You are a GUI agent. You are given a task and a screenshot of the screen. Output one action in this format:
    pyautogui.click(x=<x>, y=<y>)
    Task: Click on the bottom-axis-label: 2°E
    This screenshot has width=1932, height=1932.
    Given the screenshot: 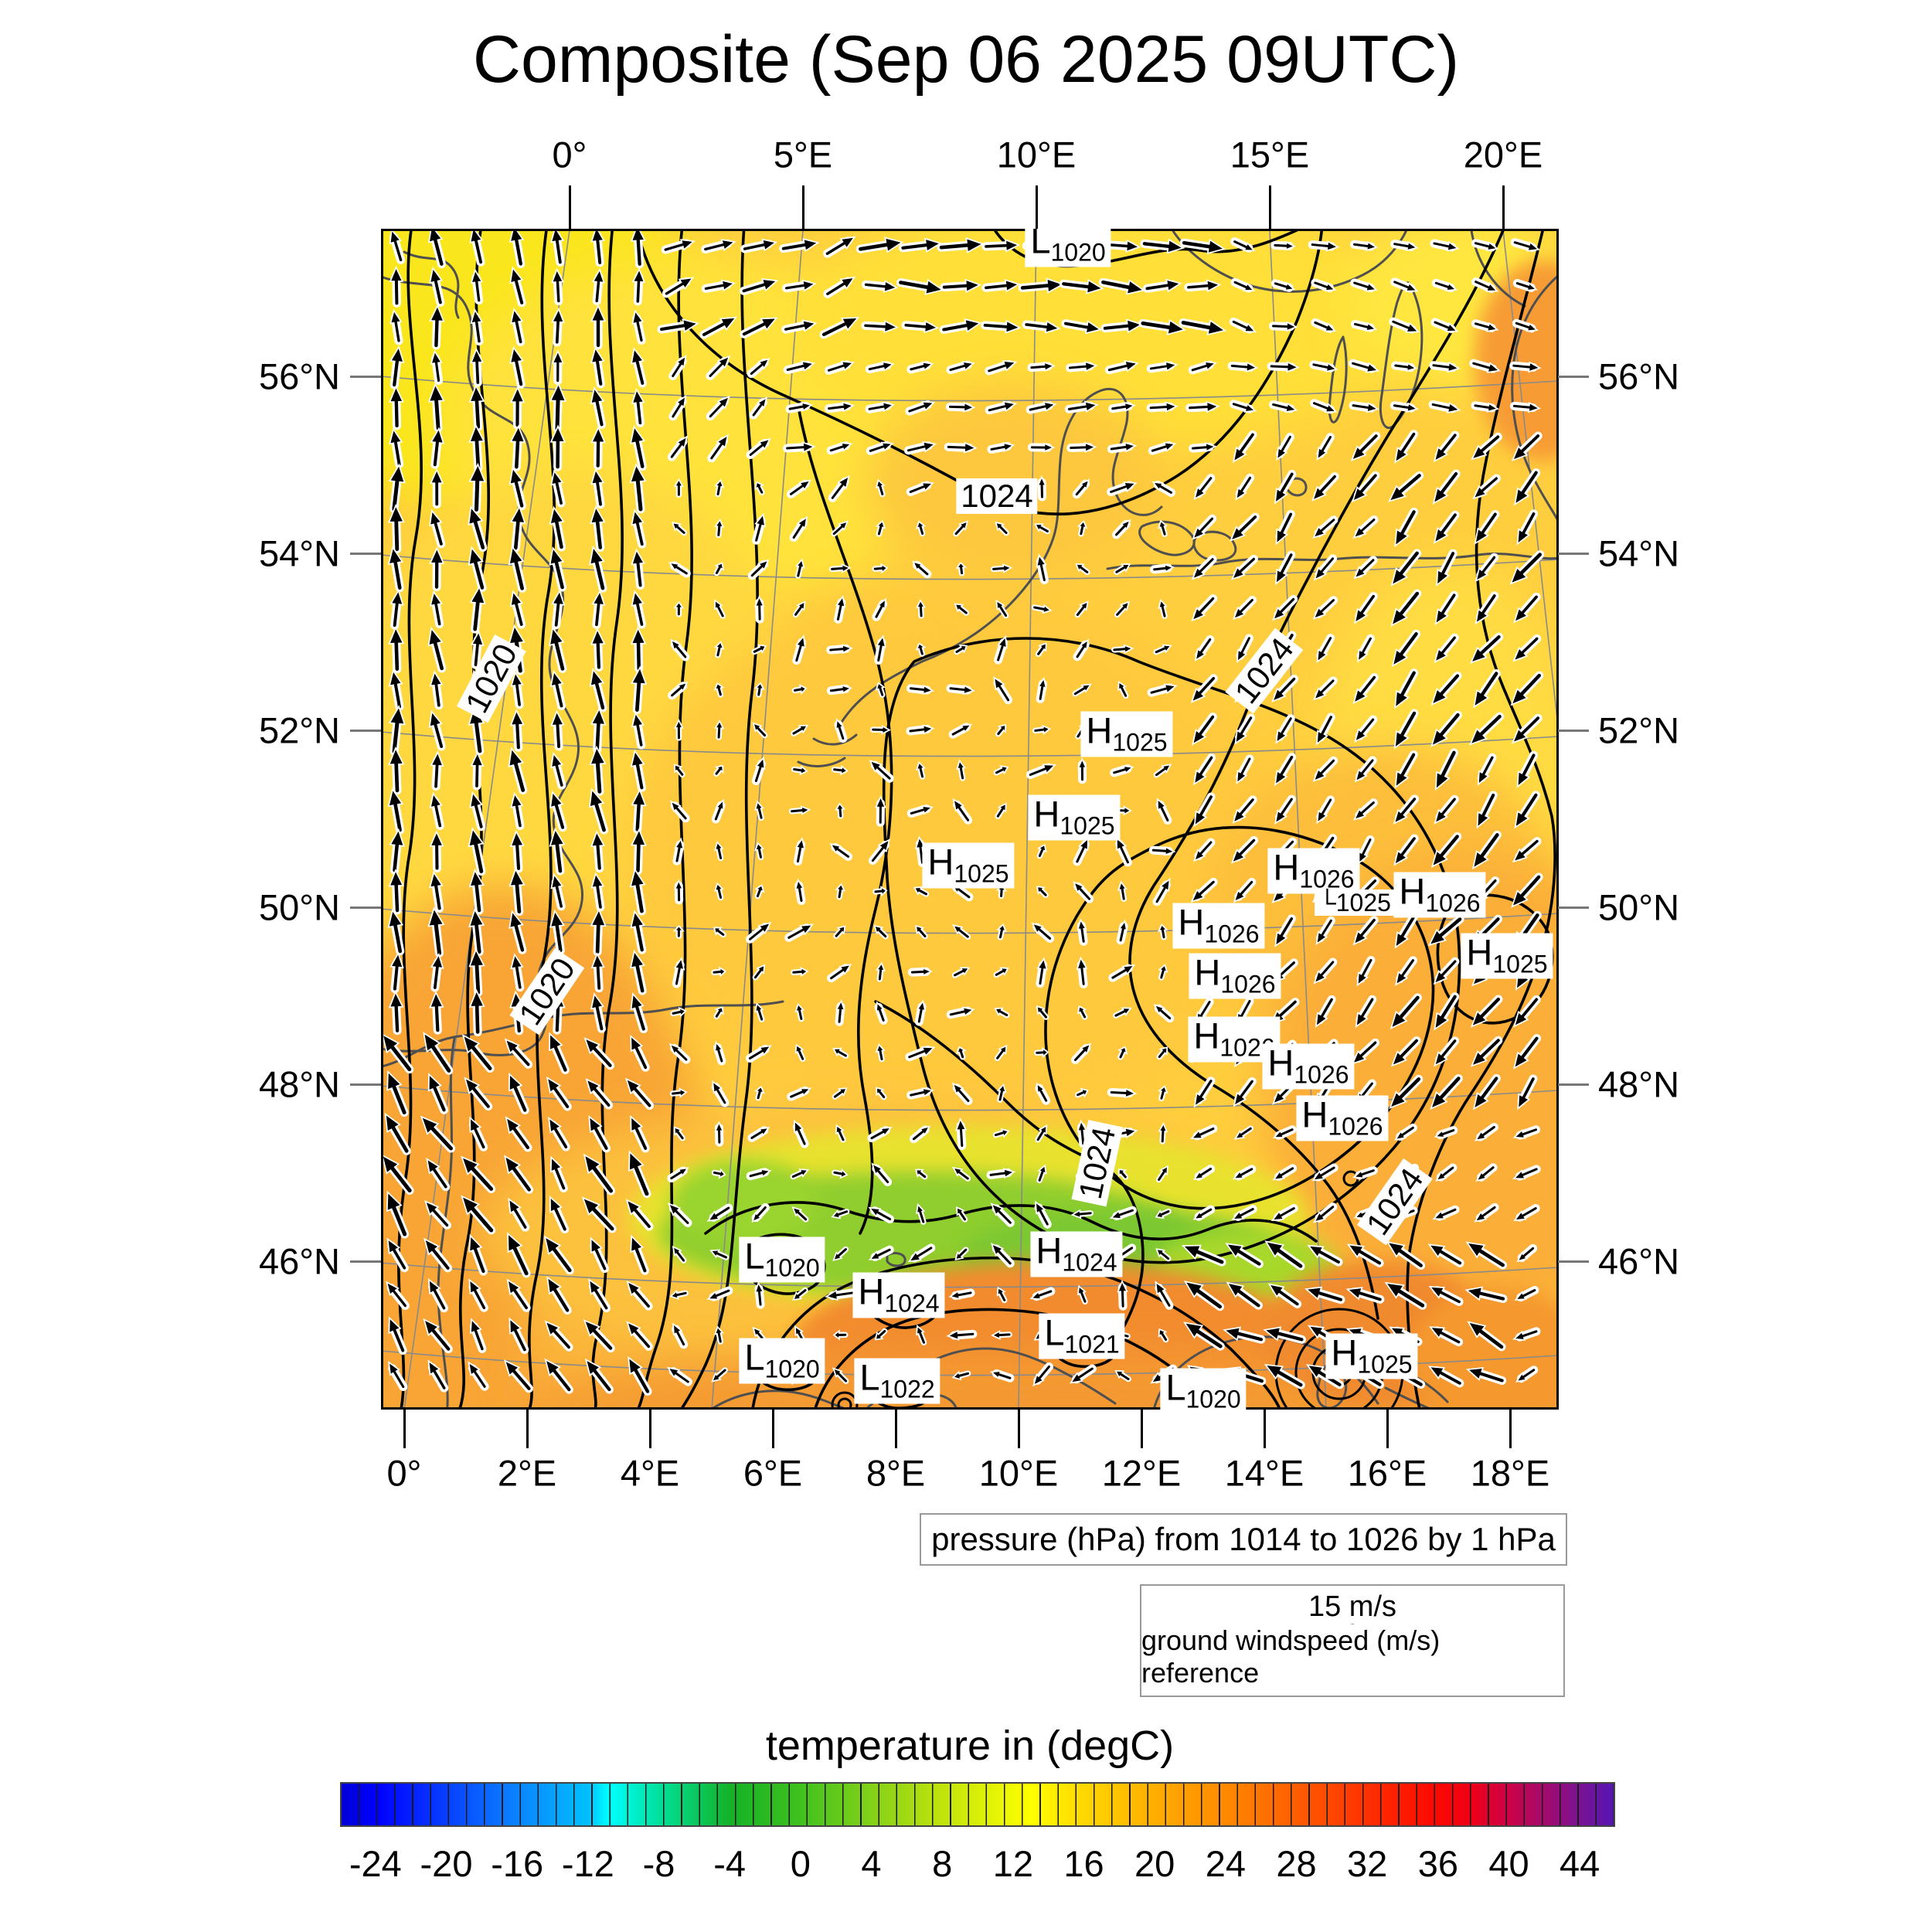 What is the action you would take?
    pyautogui.click(x=527, y=1473)
    